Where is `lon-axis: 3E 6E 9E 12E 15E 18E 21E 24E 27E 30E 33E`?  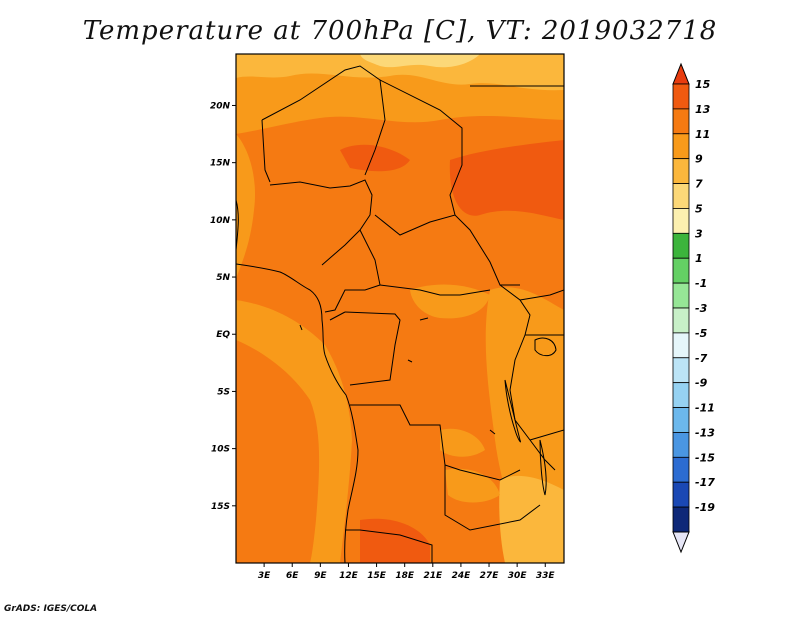
lon-axis: 3E 6E 9E 12E 15E 18E 21E 24E 27E 30E 33E is located at coordinates (407, 572).